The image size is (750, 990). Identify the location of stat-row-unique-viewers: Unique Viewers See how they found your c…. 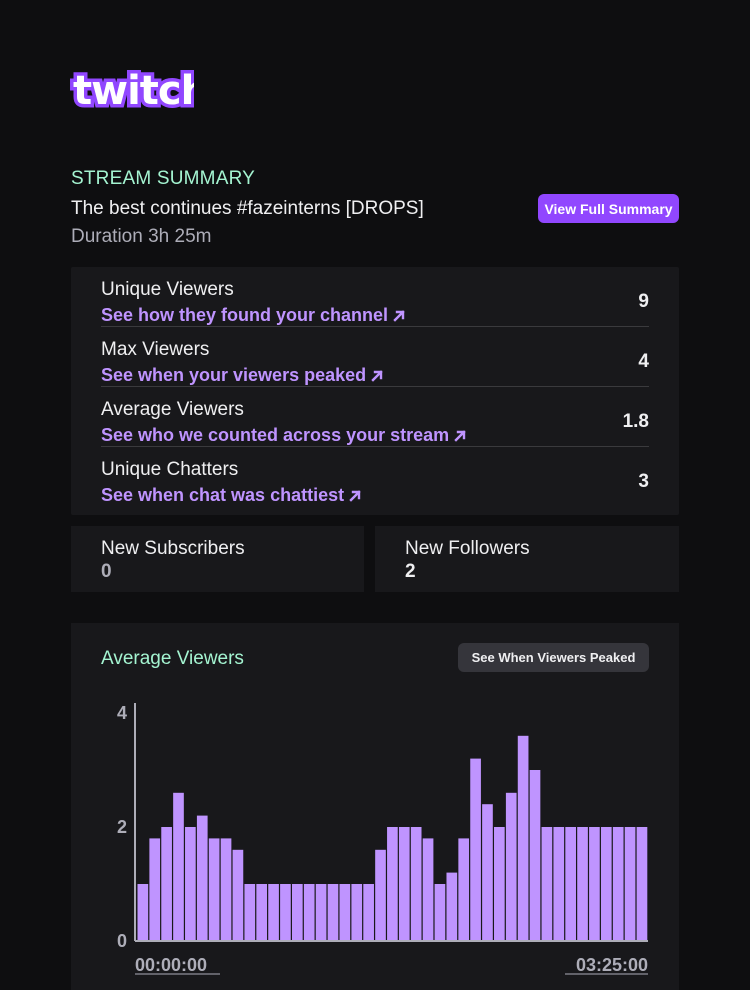
(375, 297).